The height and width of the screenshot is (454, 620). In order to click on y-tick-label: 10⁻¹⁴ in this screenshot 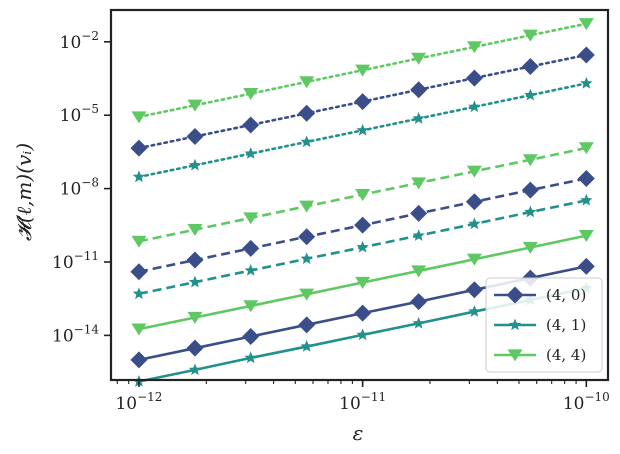, I will do `click(75, 334)`.